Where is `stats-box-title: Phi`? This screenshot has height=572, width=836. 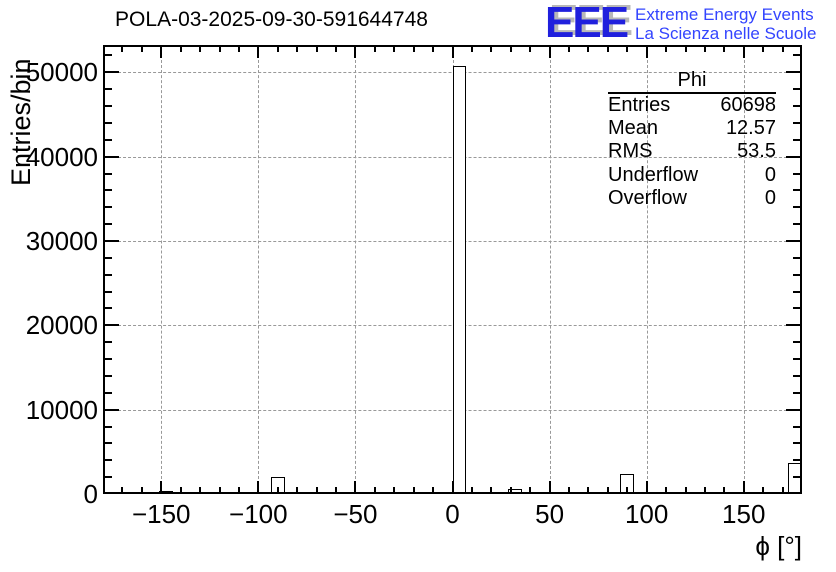
stats-box-title: Phi is located at coordinates (692, 80).